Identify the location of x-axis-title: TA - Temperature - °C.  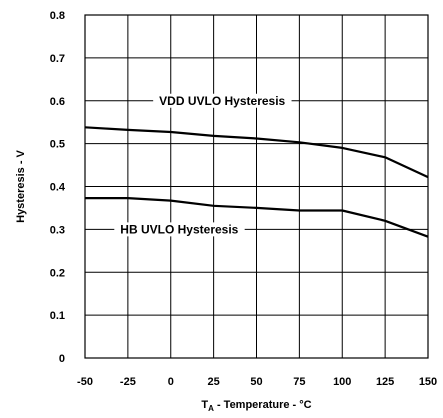
(256, 406).